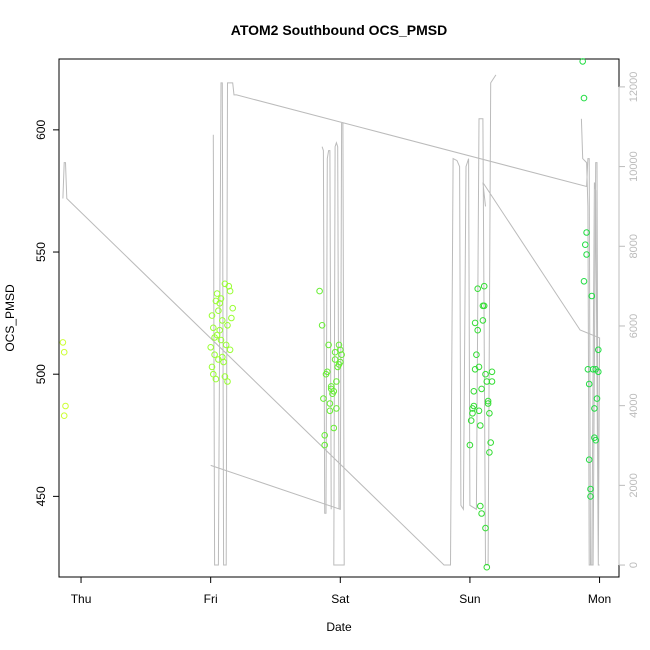 The image size is (650, 650). Describe the element at coordinates (339, 30) in the screenshot. I see `chart-title: ATOM2 Southbound OCS_PMSD` at that location.